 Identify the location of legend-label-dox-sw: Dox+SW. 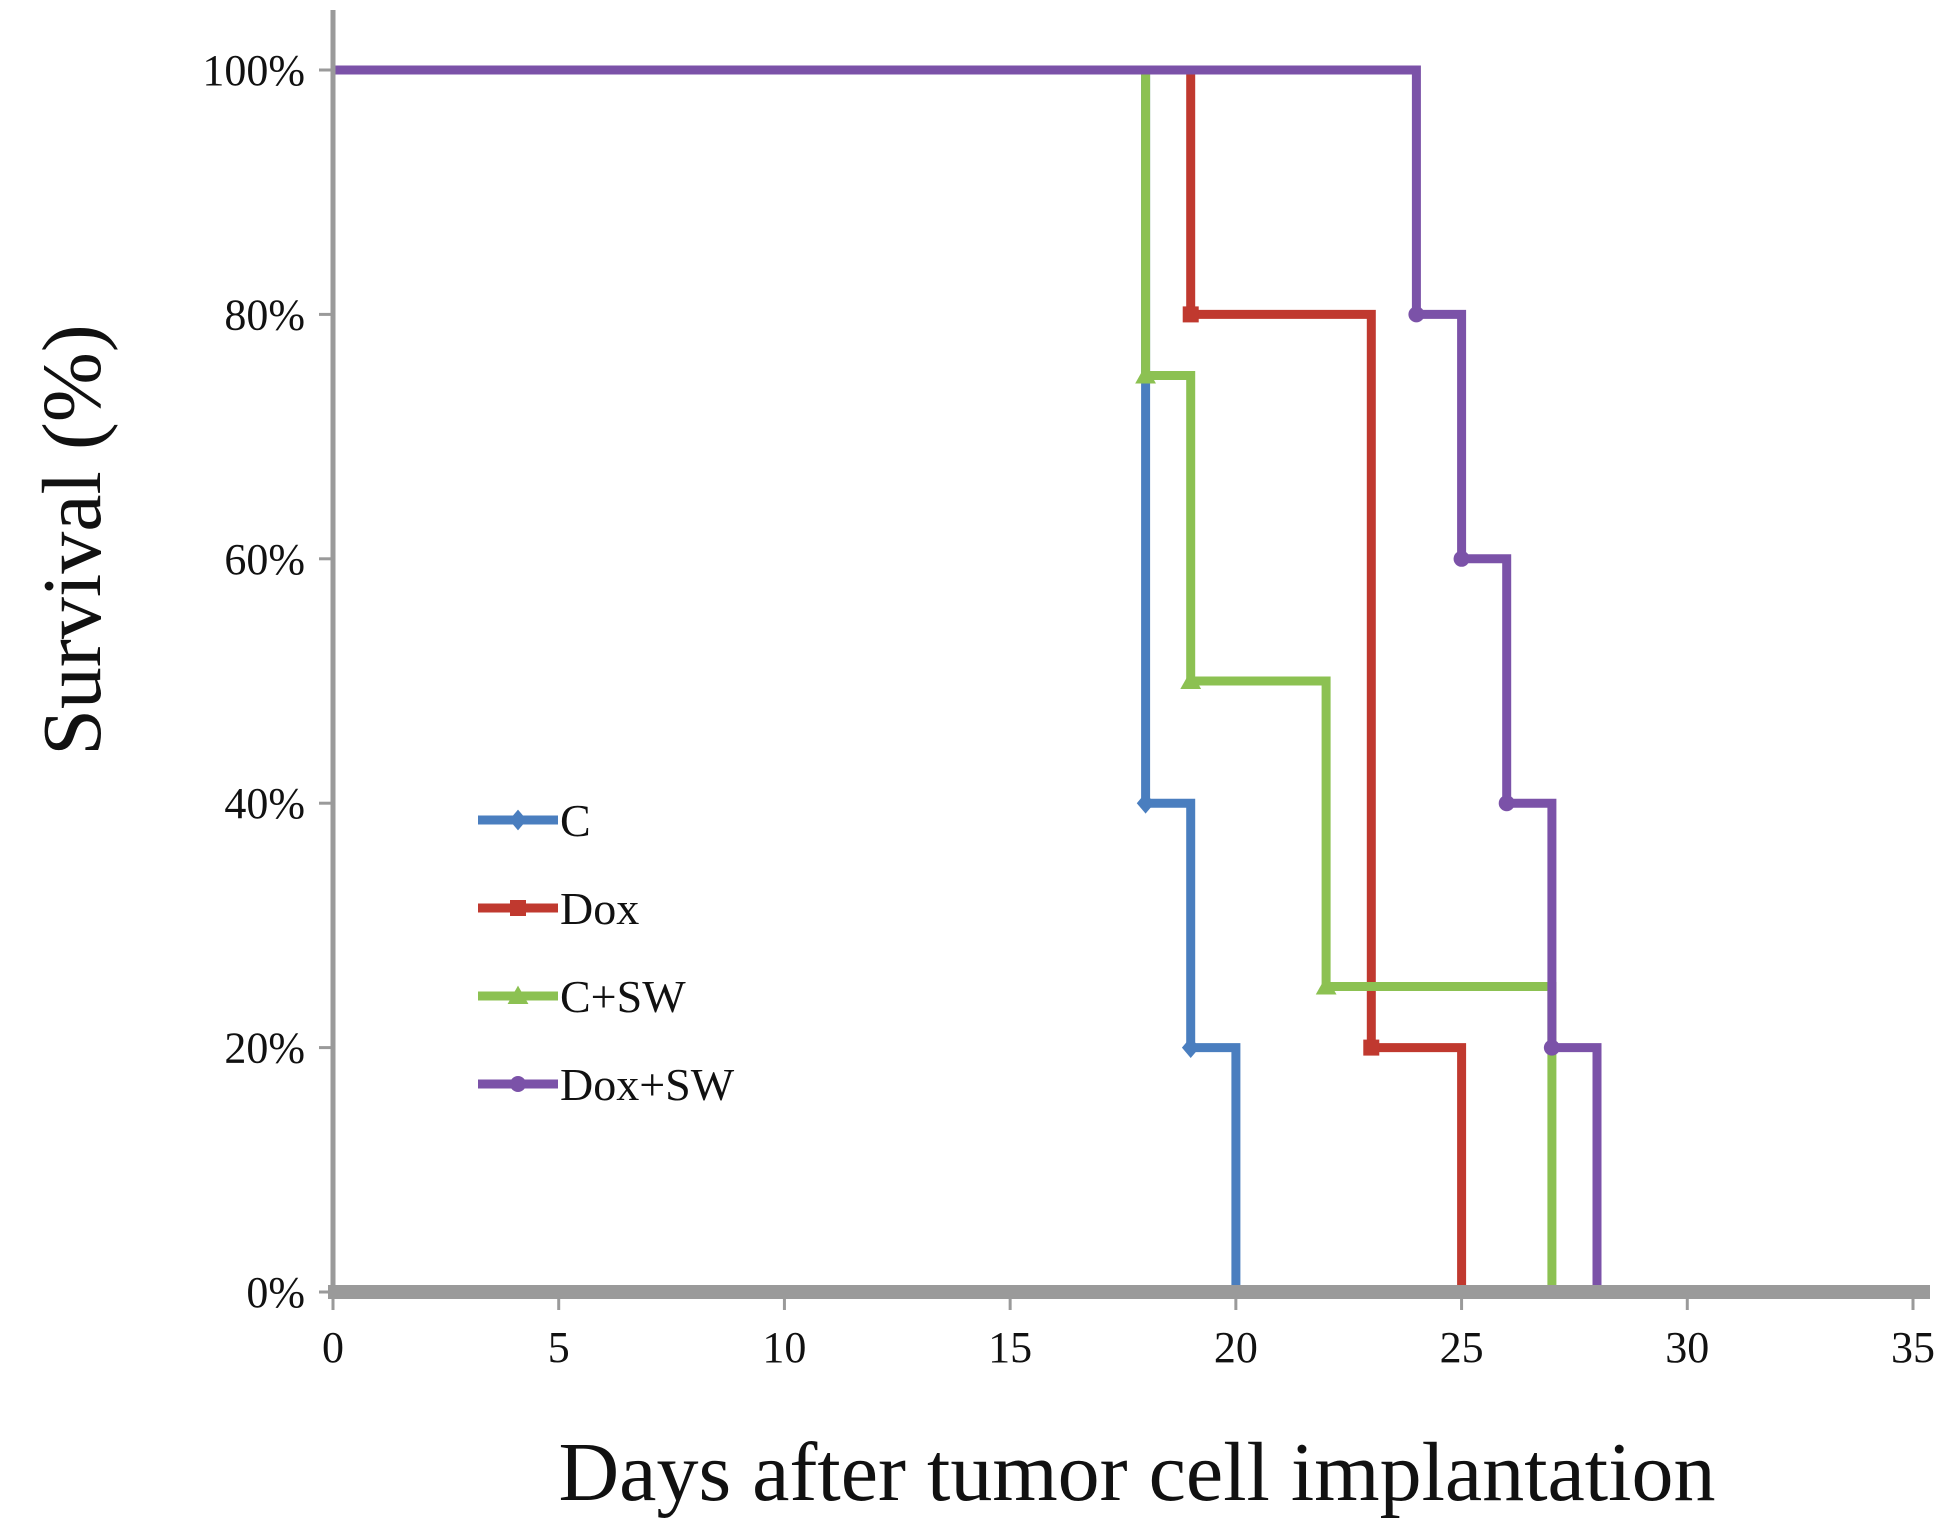
(647, 1084).